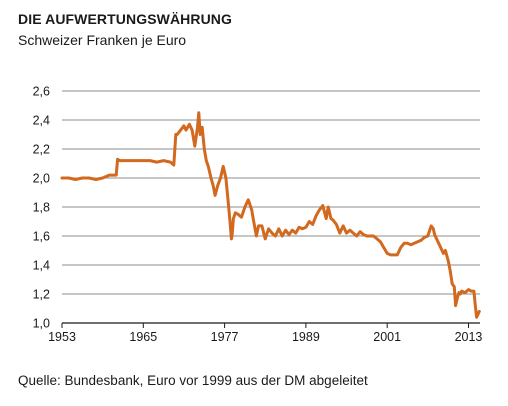  Describe the element at coordinates (387, 337) in the screenshot. I see `x-tick-label: 2001` at that location.